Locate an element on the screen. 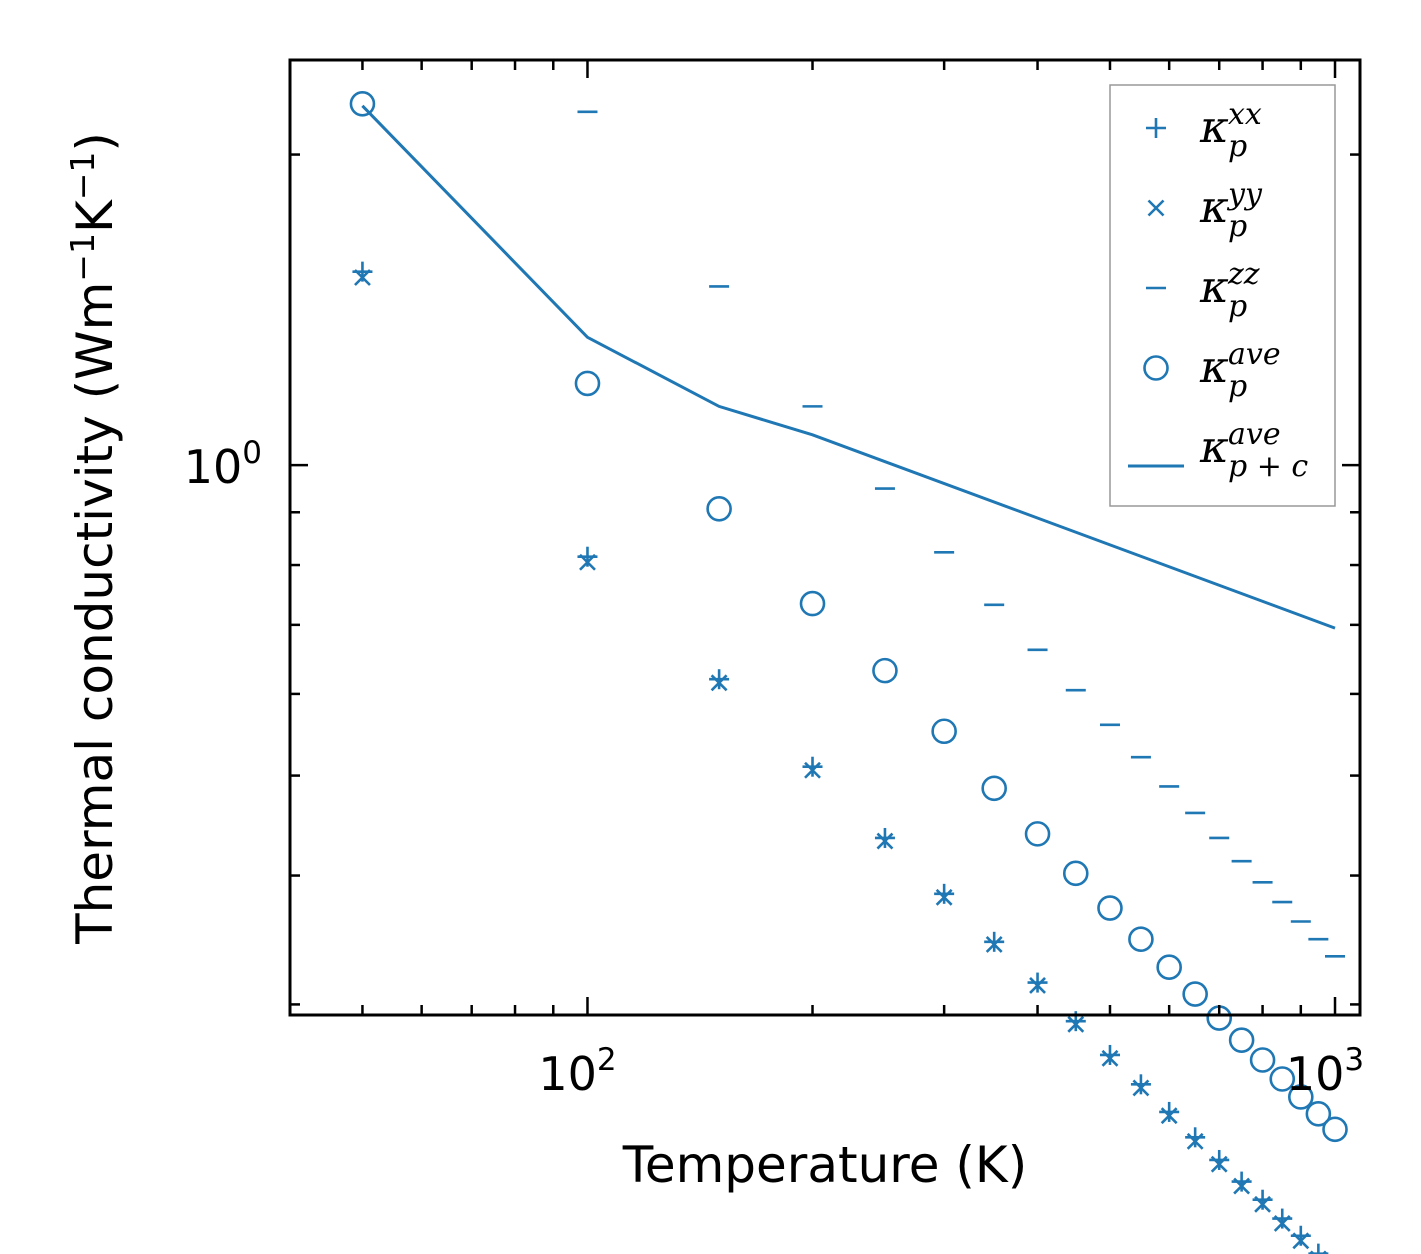  legend-label-sup: yy is located at coordinates (1244, 194).